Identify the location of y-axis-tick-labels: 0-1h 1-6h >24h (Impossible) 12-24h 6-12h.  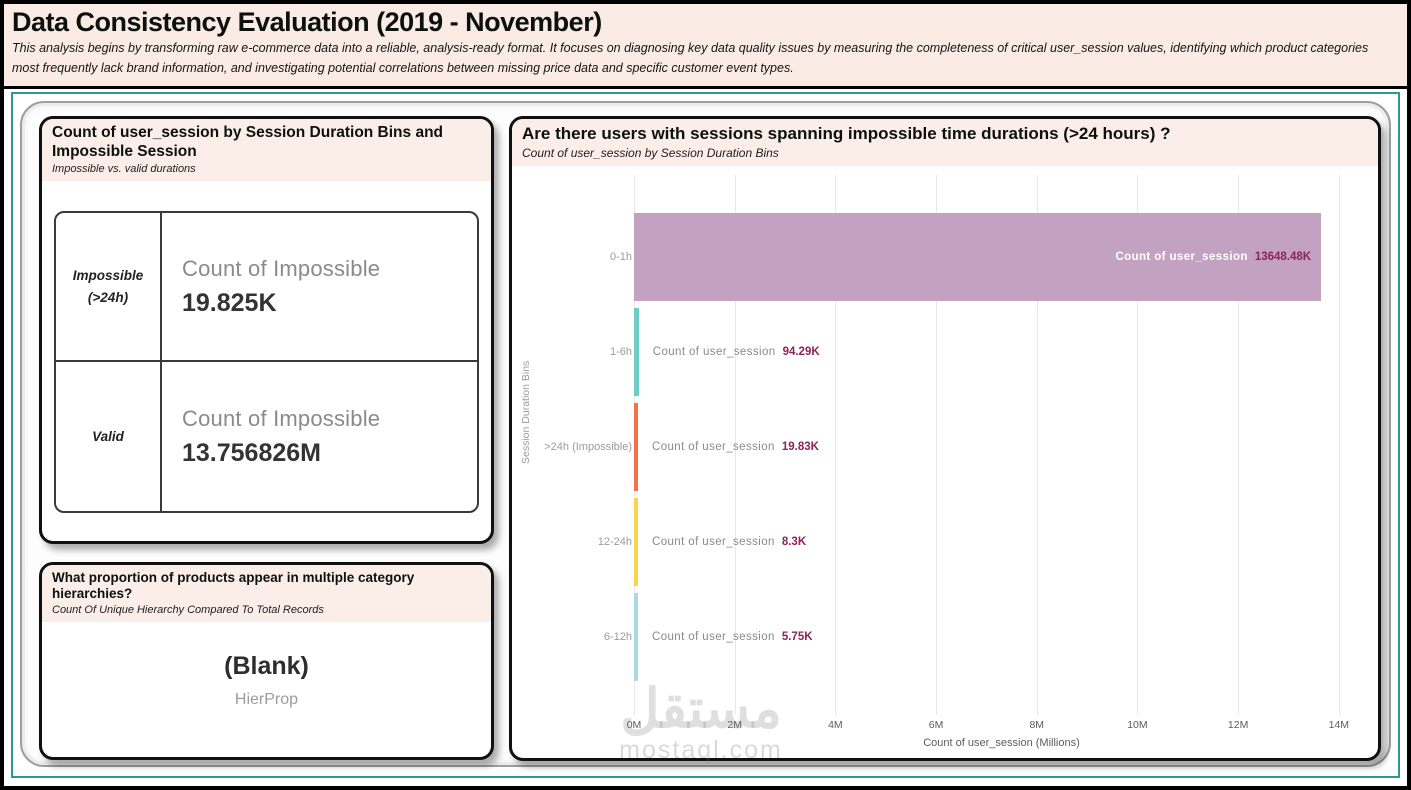
(583, 429).